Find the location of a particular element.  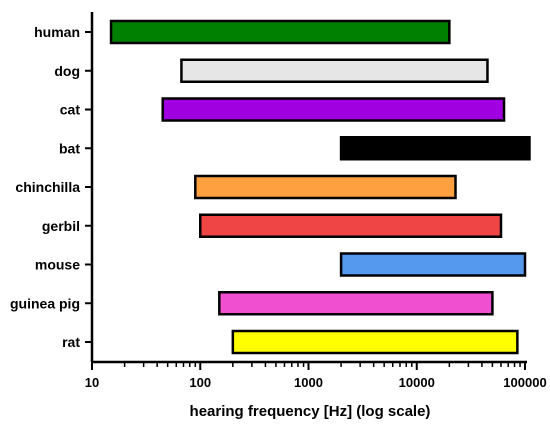

x-tick-label-100000: 100000 is located at coordinates (524, 382).